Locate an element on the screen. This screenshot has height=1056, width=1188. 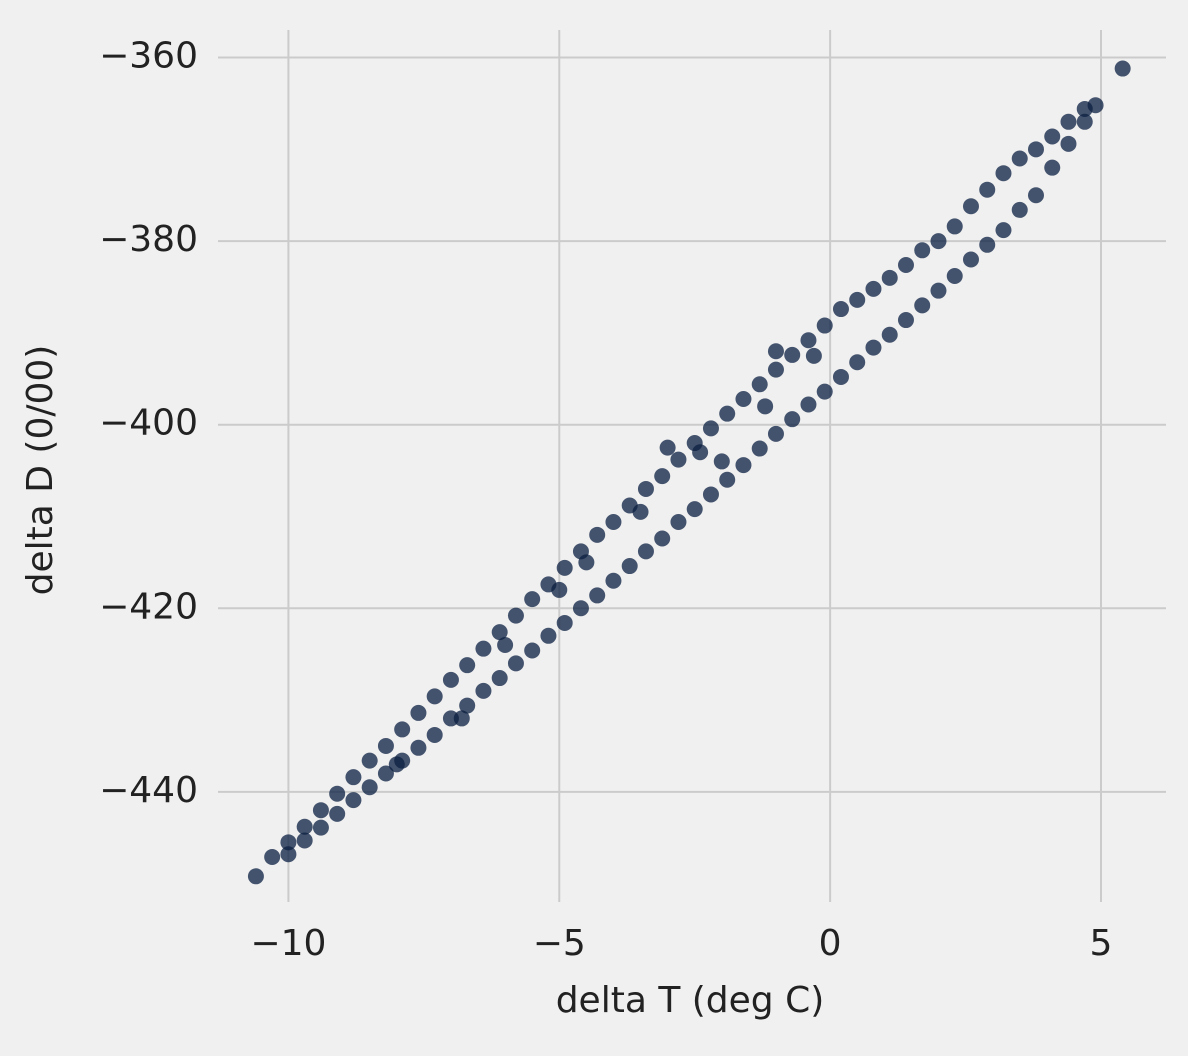
y-tick-label: −400 is located at coordinates (148, 423).